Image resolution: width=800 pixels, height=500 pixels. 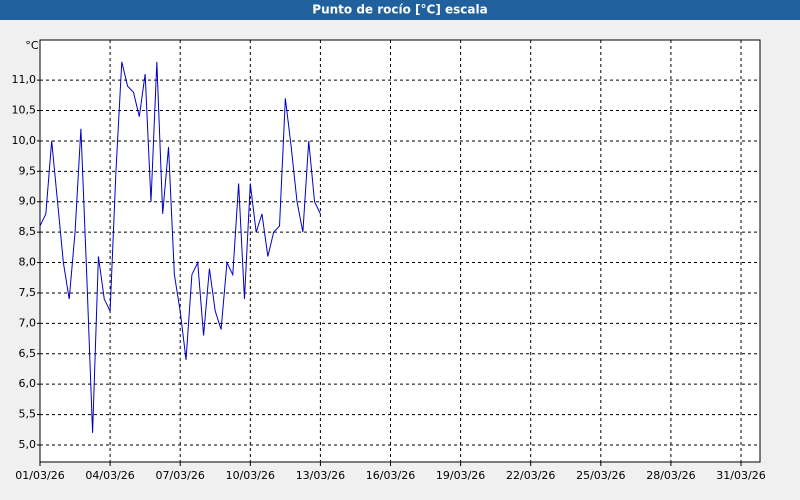 I want to click on y-tick-label: 7,5, so click(x=28, y=292).